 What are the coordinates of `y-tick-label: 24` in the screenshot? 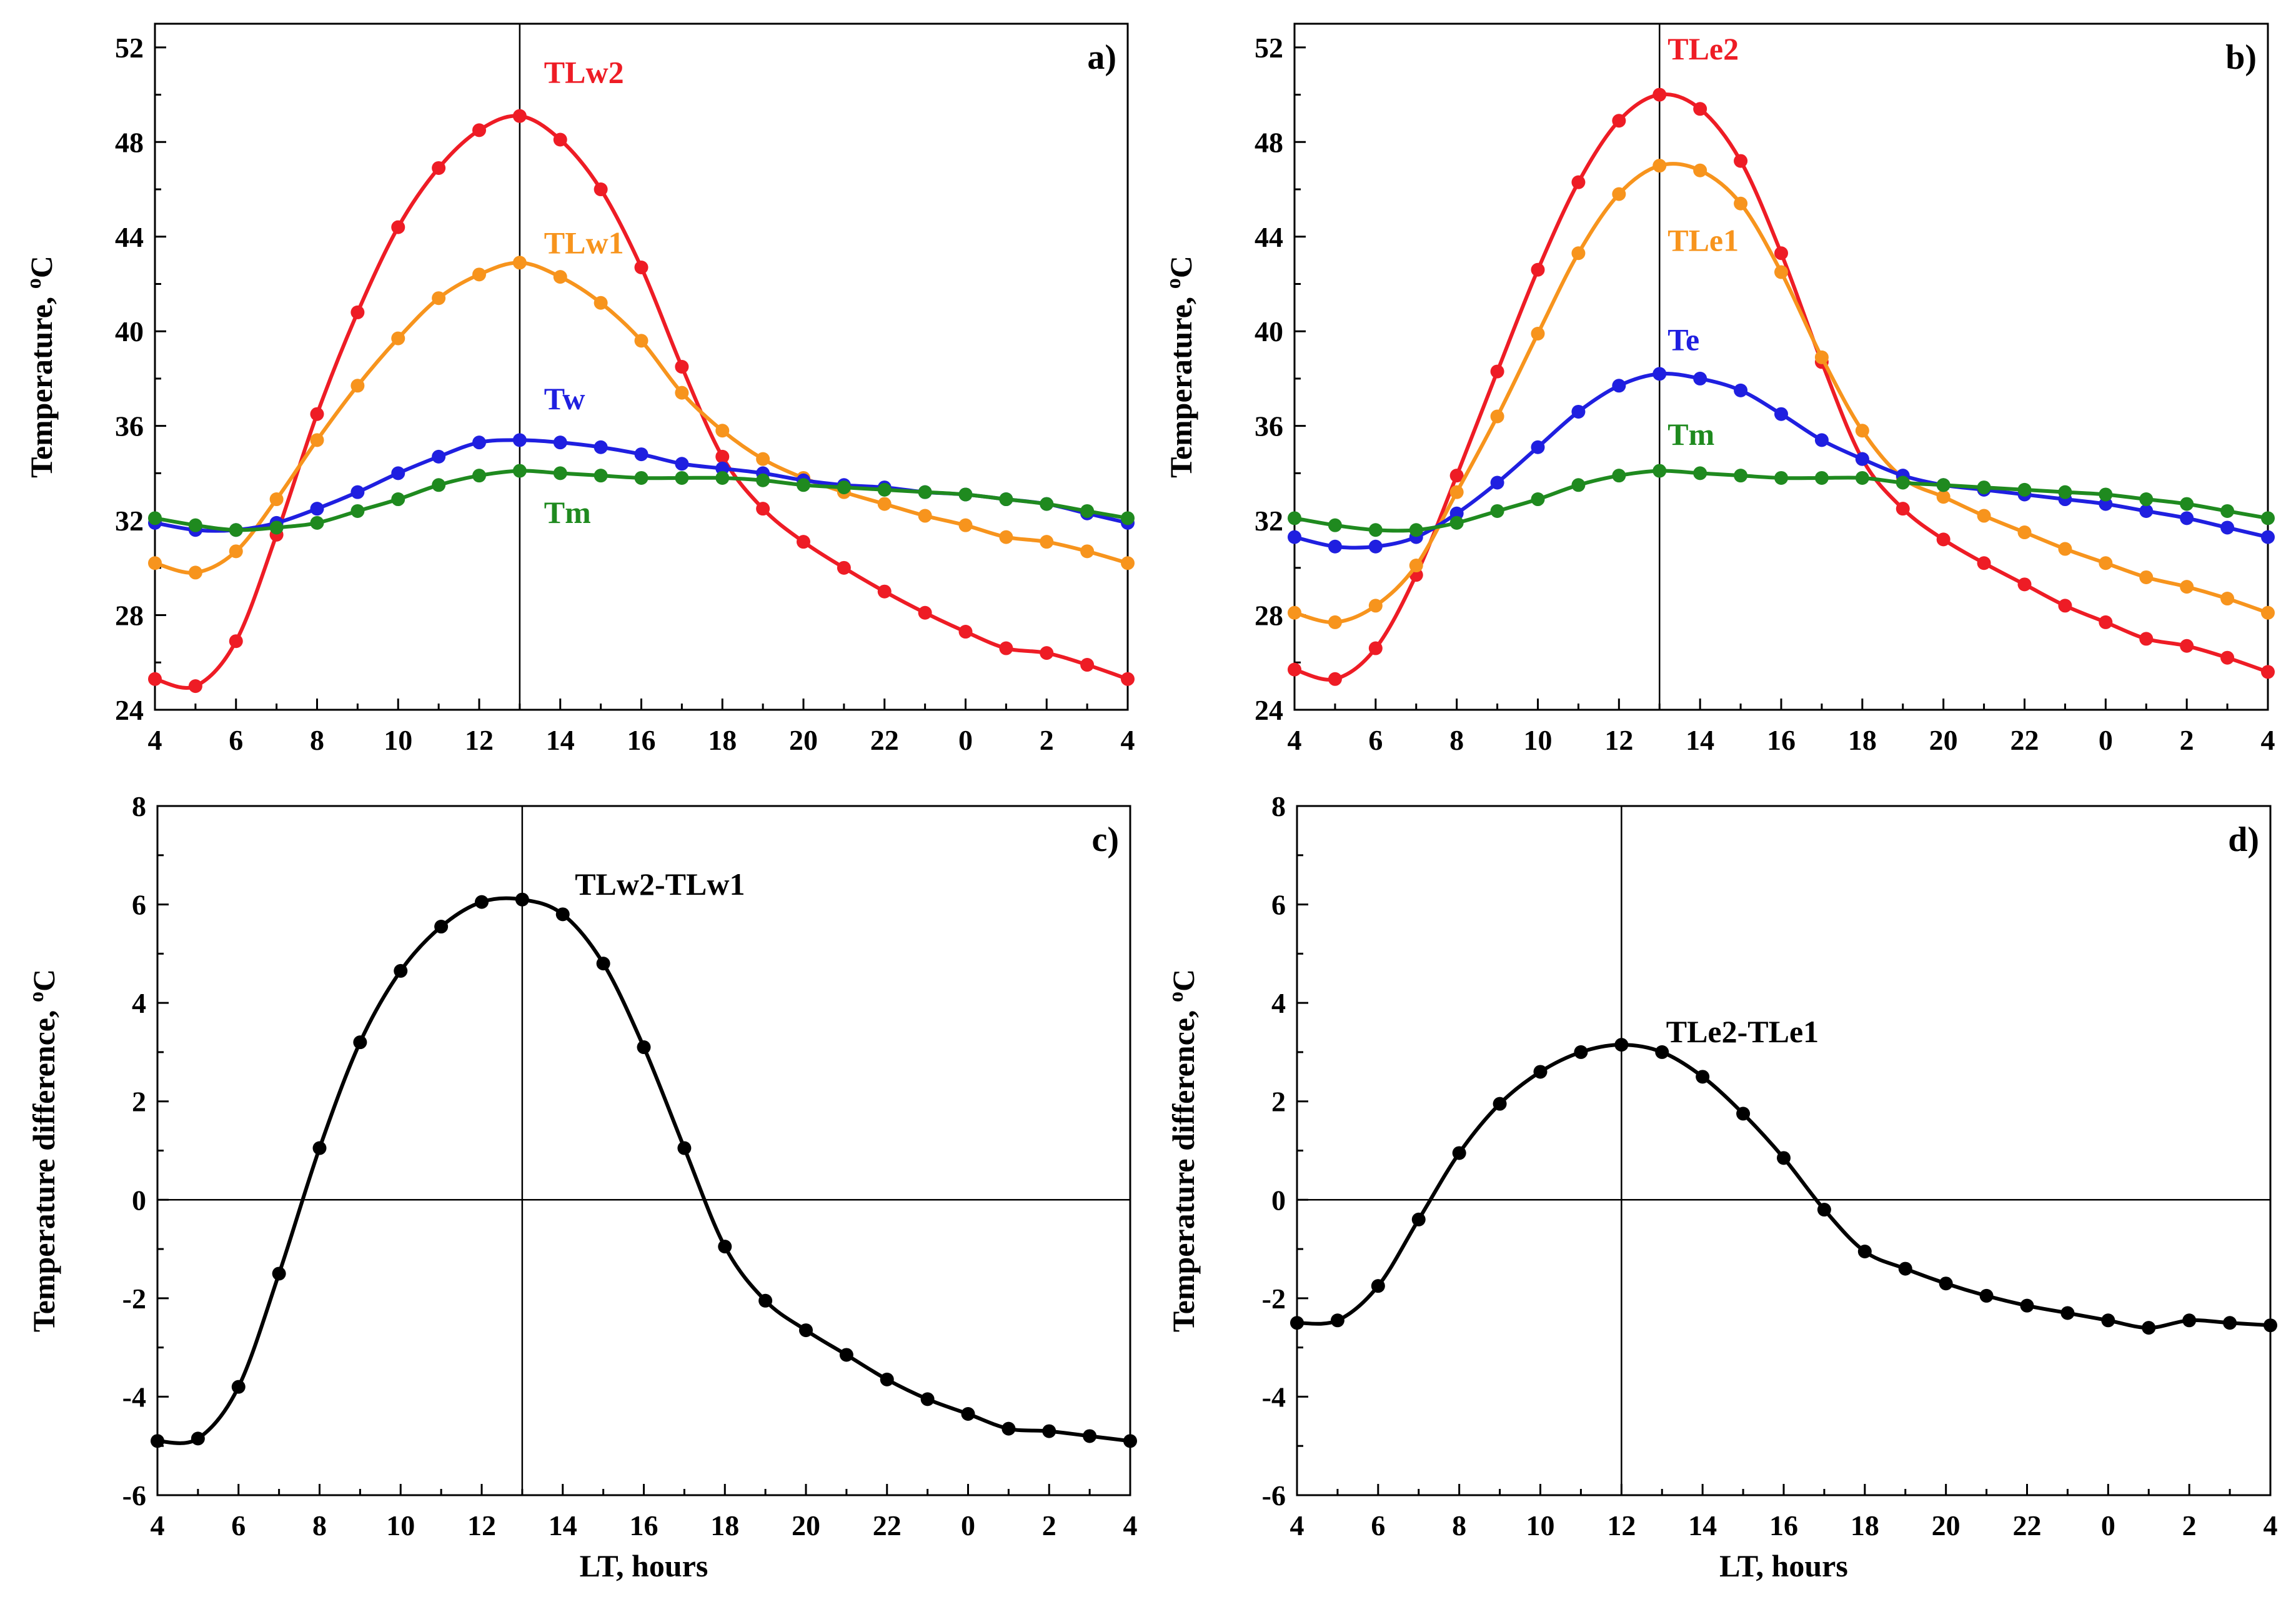 It's located at (129, 710).